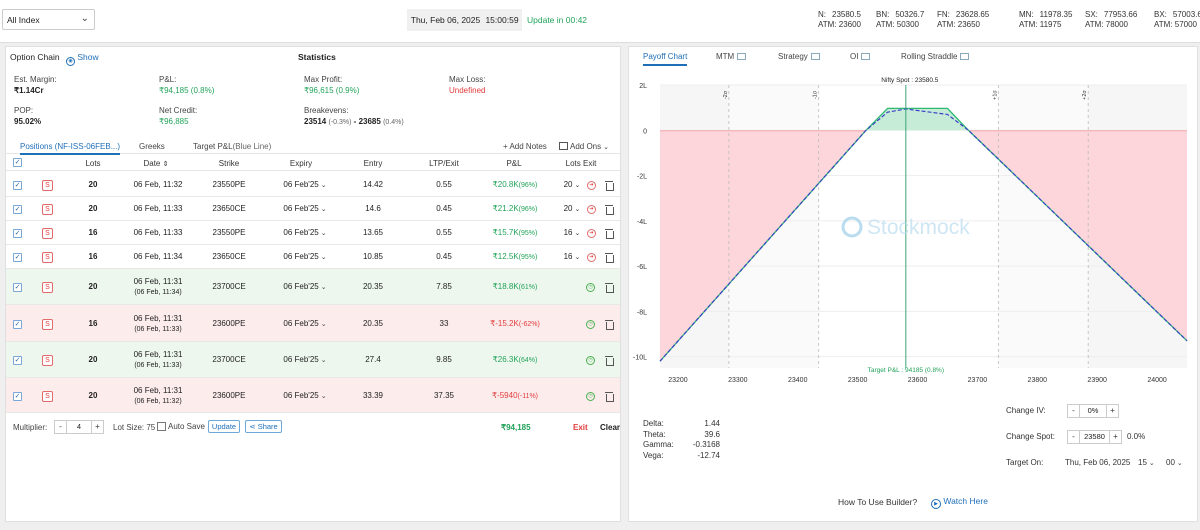  I want to click on clear-button: Clear, so click(610, 427).